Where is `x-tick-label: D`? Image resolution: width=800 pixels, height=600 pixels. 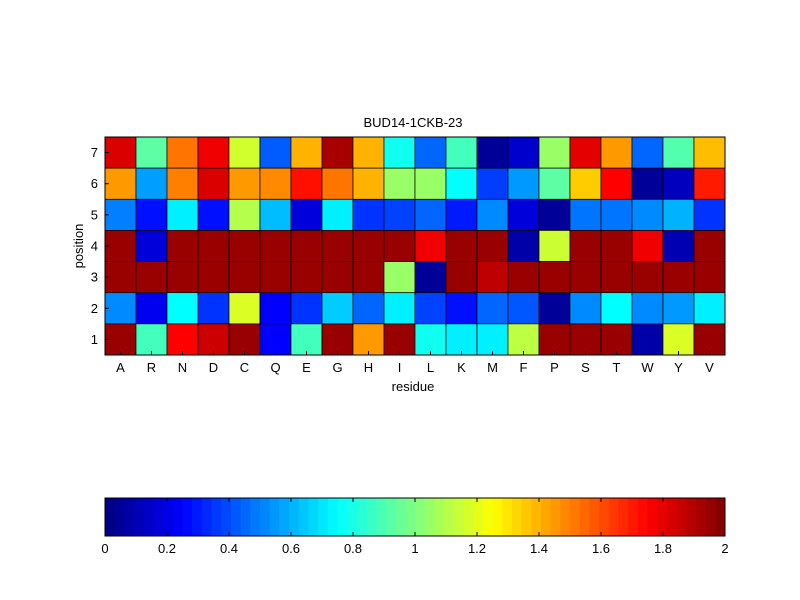 x-tick-label: D is located at coordinates (213, 367).